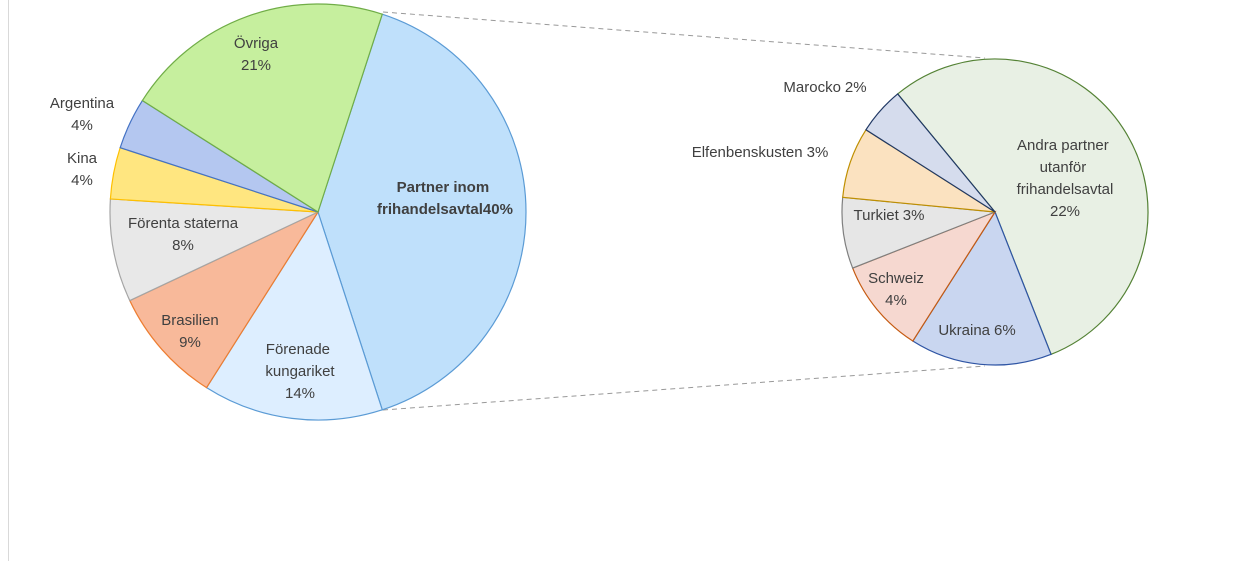 This screenshot has height=561, width=1244. I want to click on slice-name: Partner inom frihandelsavtal, so click(435, 198).